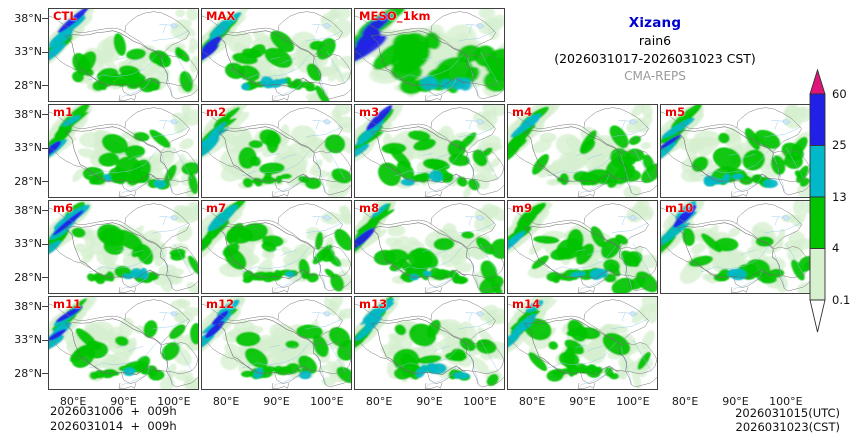 This screenshot has width=860, height=448. I want to click on map-panel-max: MAX, so click(276, 55).